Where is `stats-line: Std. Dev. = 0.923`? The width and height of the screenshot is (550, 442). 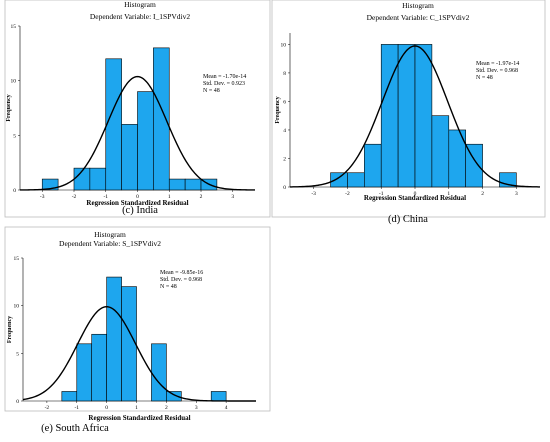
stats-line: Std. Dev. = 0.923 is located at coordinates (224, 84).